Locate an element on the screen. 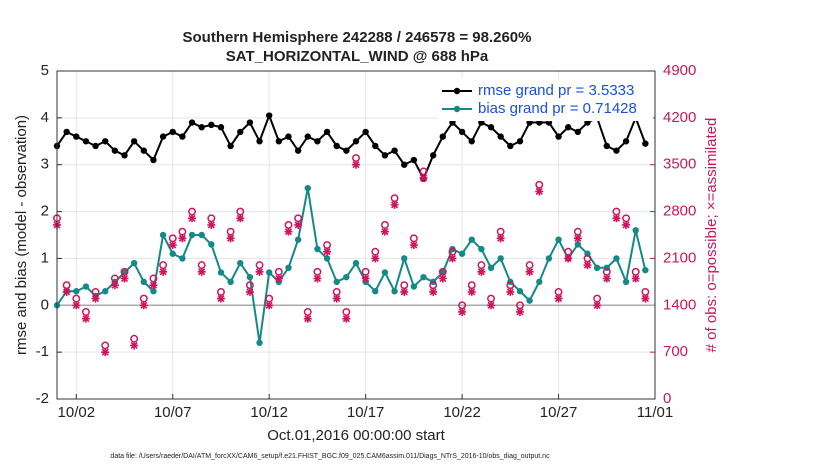  chart-subtitle: SAT_HORIZONTAL_WIND @ 688 hPa is located at coordinates (357, 56).